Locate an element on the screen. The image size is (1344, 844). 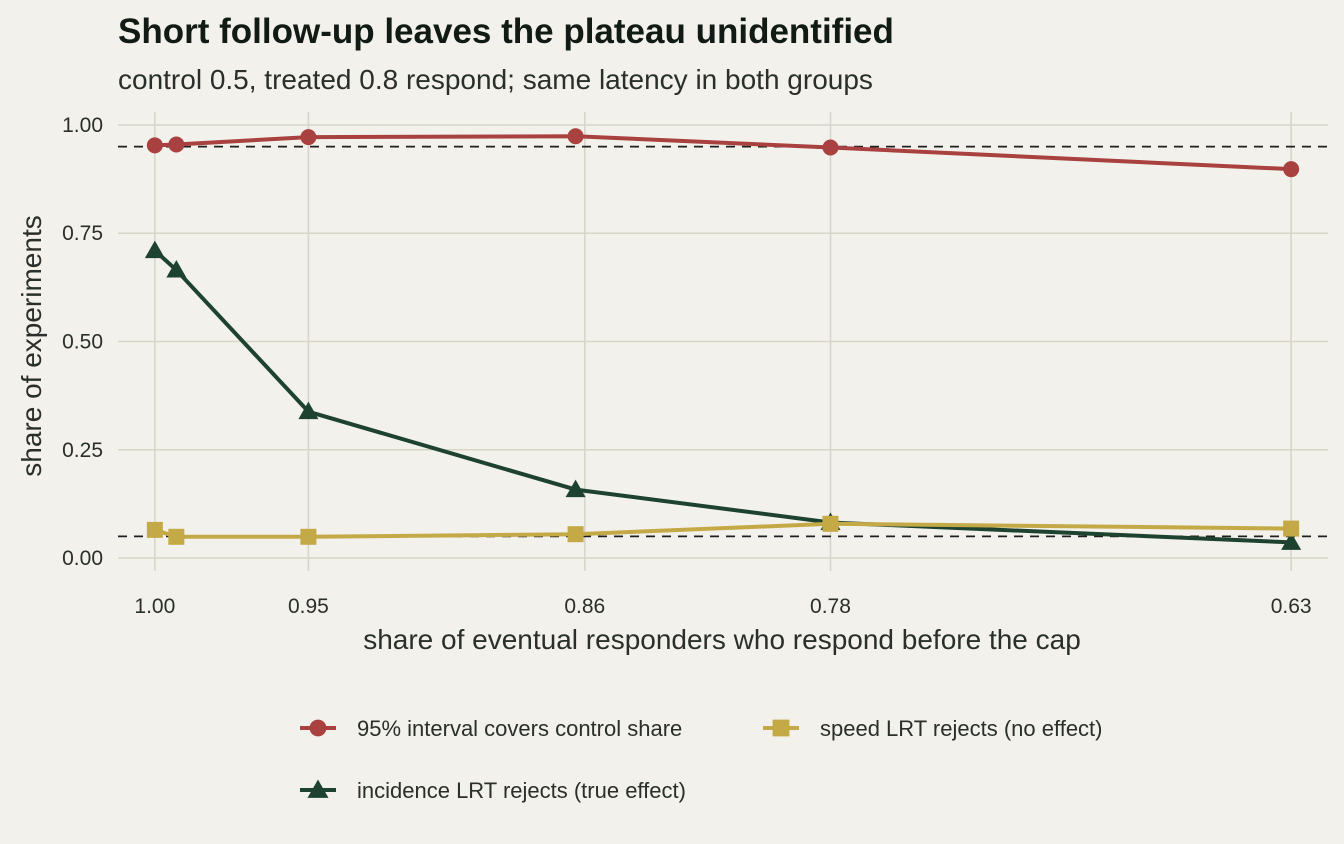
y-tick-label: 0.00 is located at coordinates (82, 558).